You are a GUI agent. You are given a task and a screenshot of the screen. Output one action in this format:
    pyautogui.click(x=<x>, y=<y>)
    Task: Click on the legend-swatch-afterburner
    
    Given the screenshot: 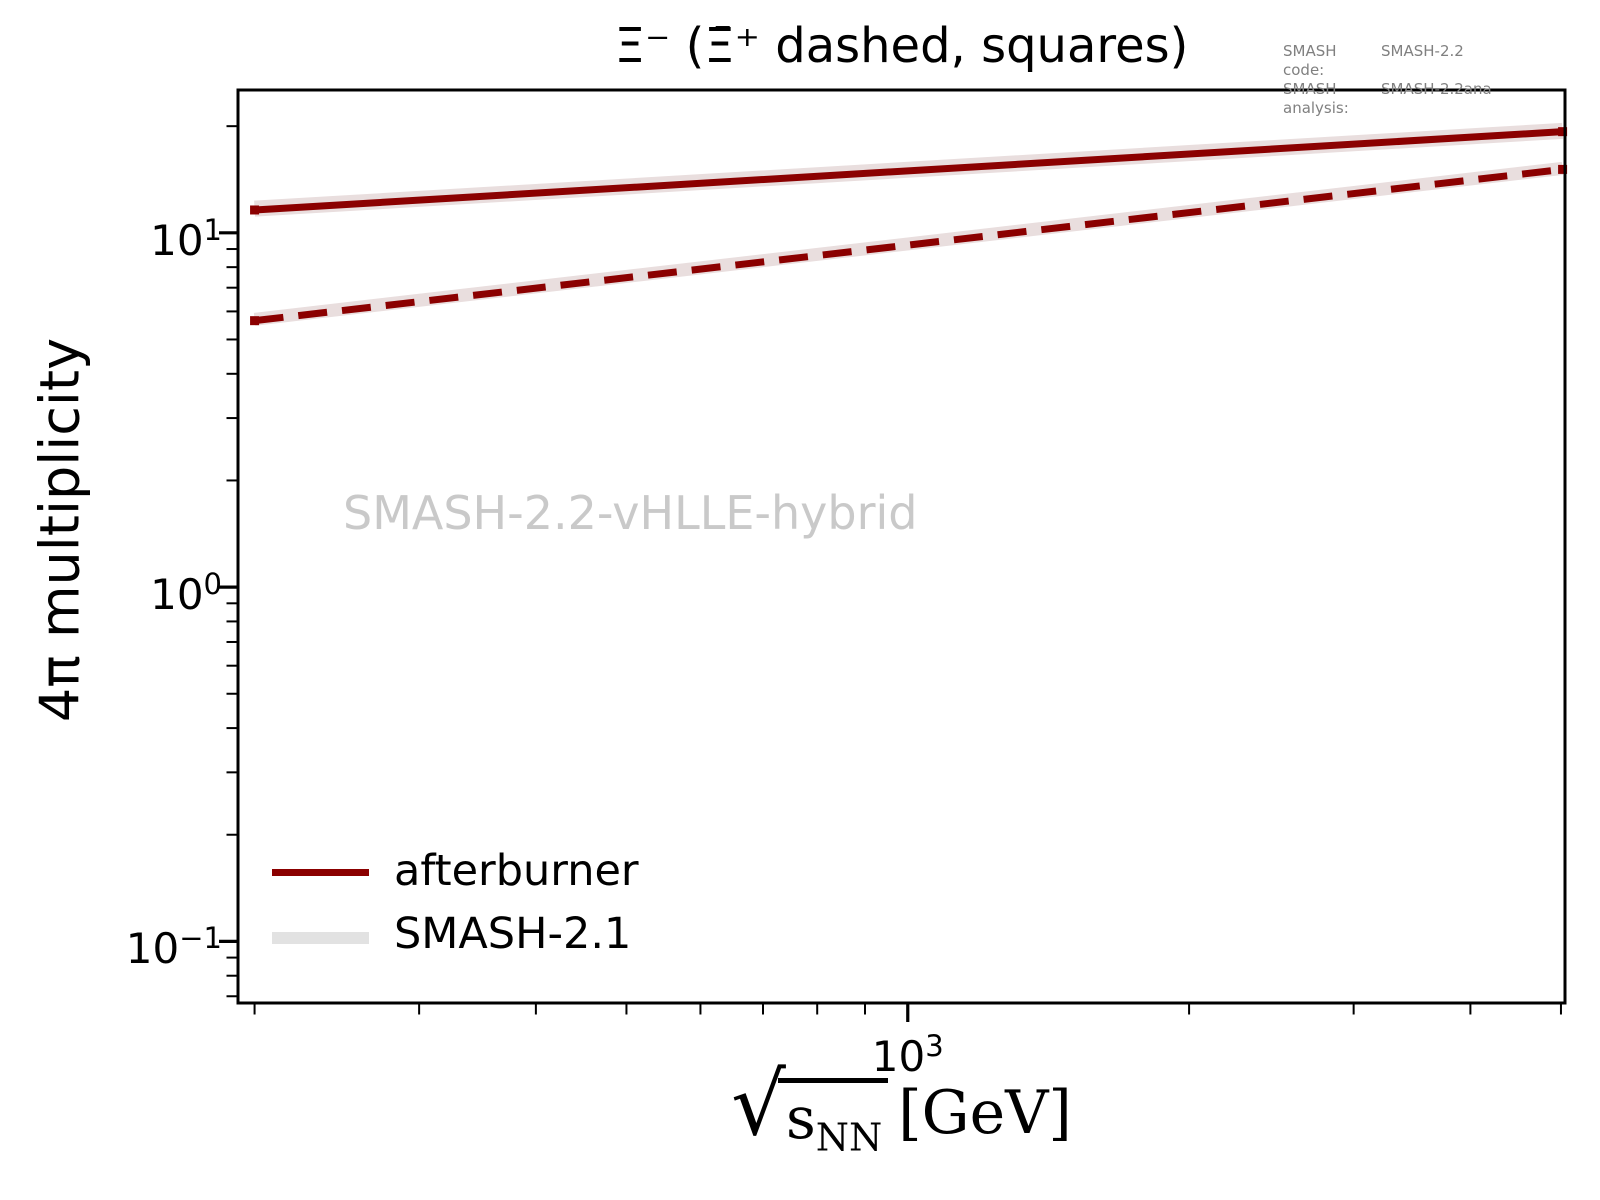 What is the action you would take?
    pyautogui.click(x=320, y=872)
    